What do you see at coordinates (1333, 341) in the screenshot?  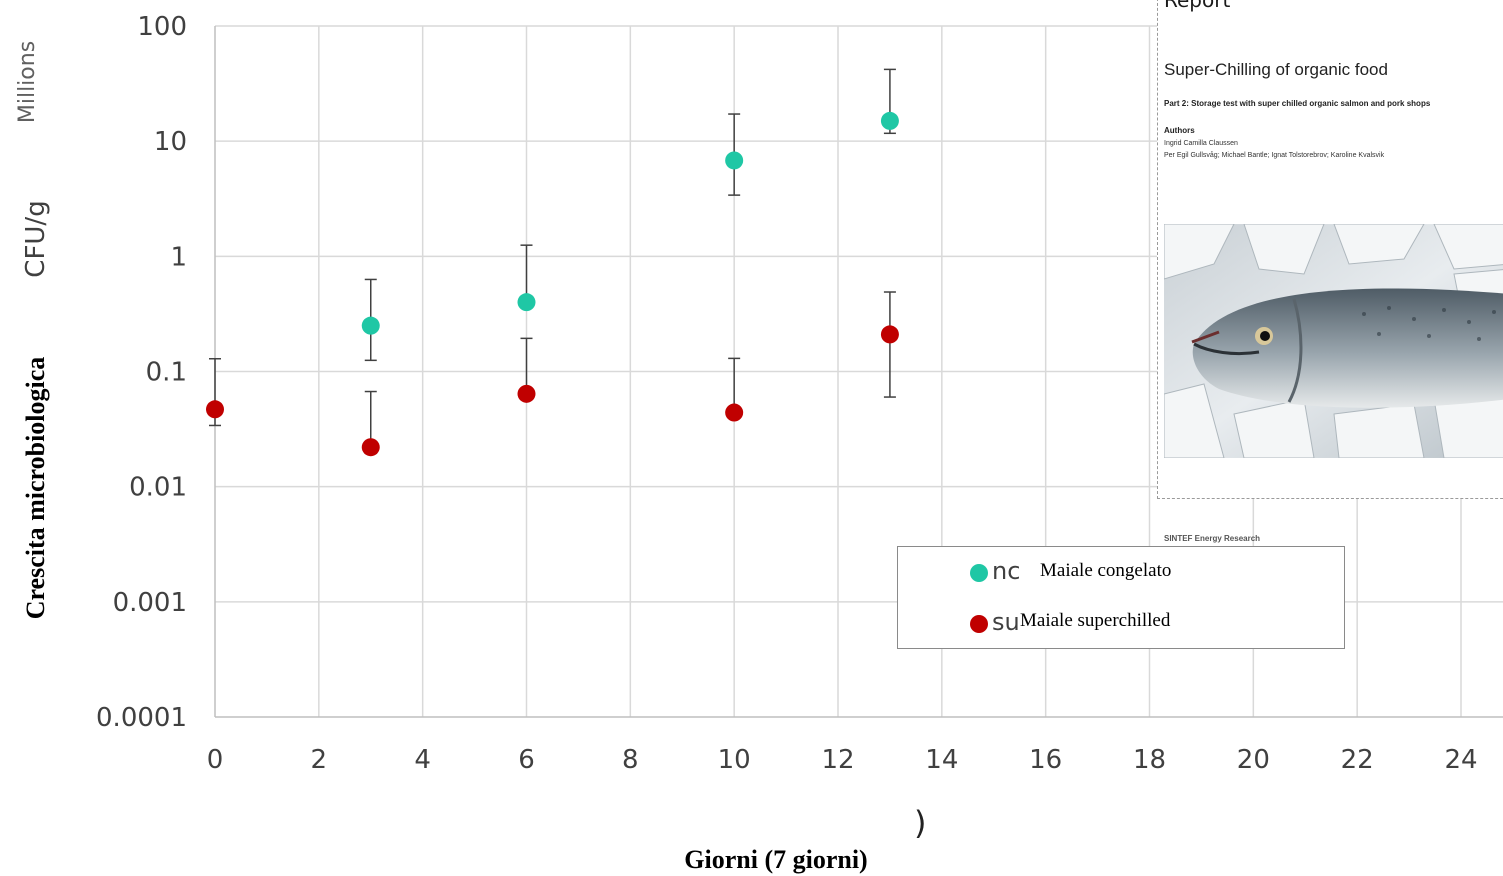 I see `salmon-on-ice-photo` at bounding box center [1333, 341].